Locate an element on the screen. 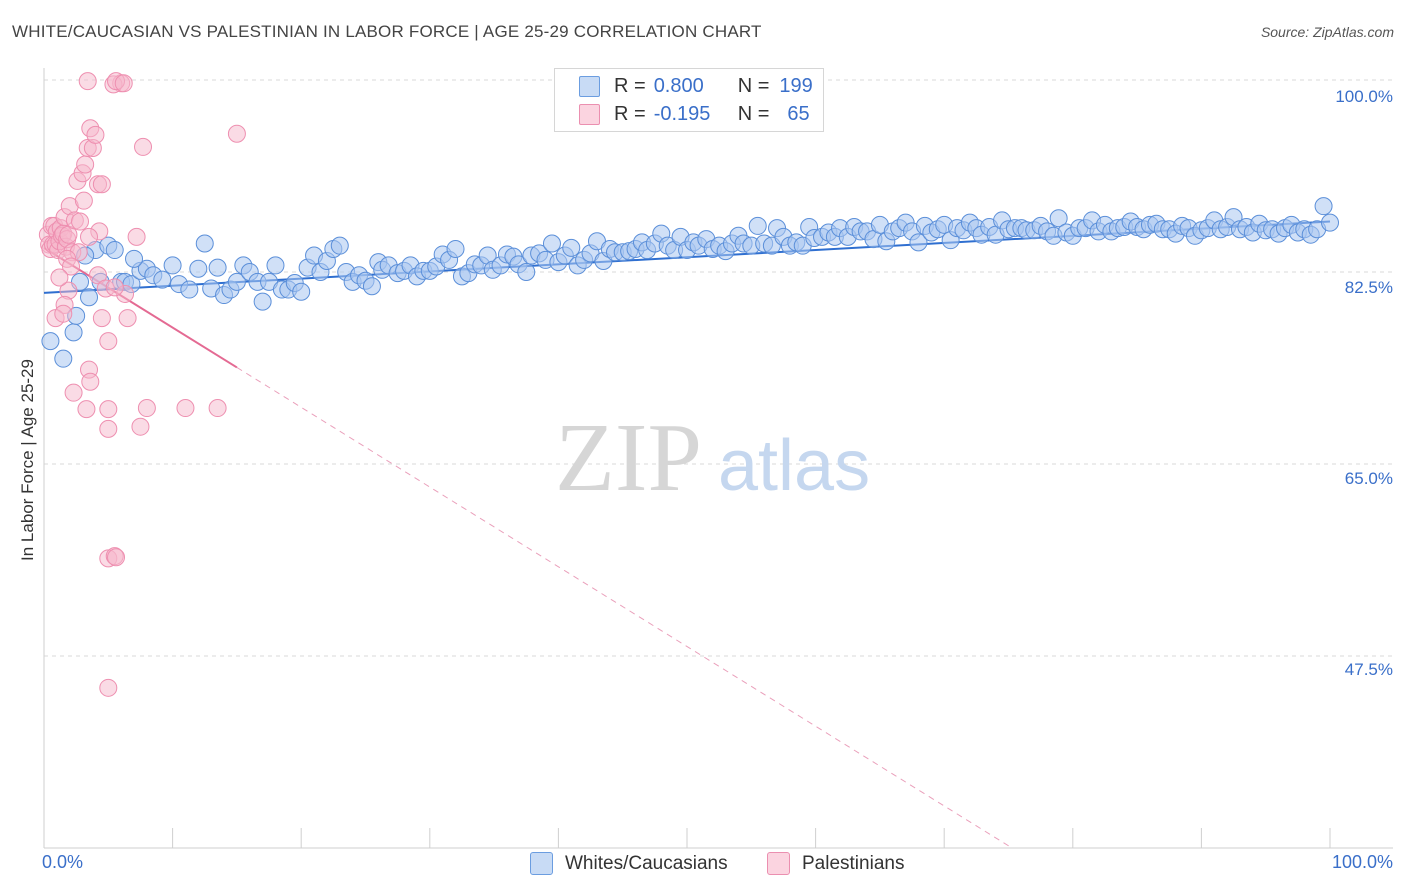  legend-row-palestinians: R = -0.195 N = 65 is located at coordinates (694, 114).